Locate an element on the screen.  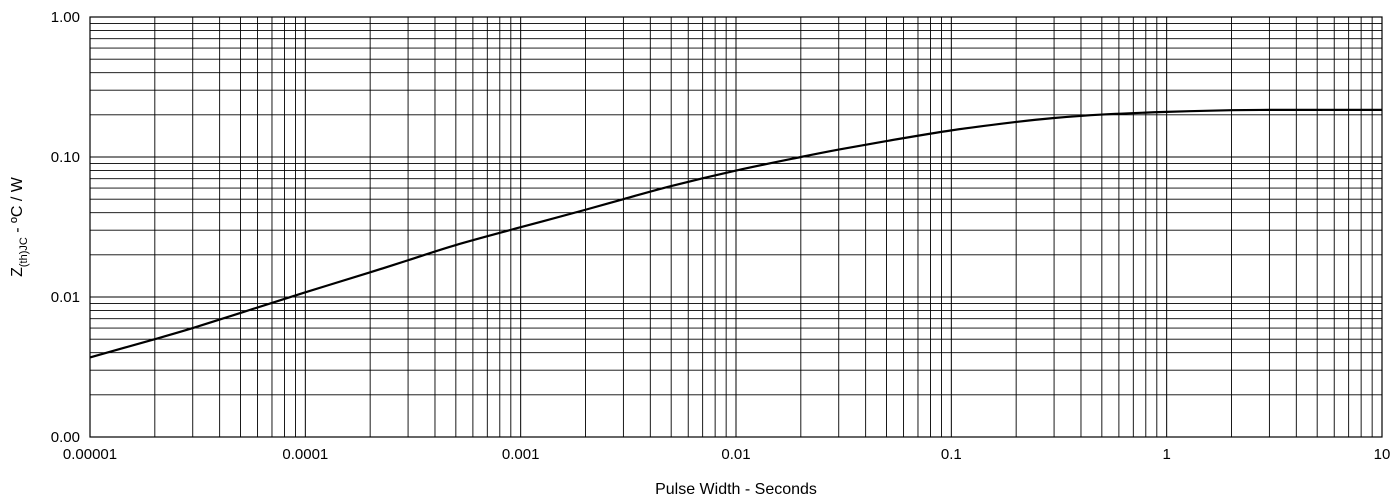
x-tick-label: 0.00001 is located at coordinates (90, 454).